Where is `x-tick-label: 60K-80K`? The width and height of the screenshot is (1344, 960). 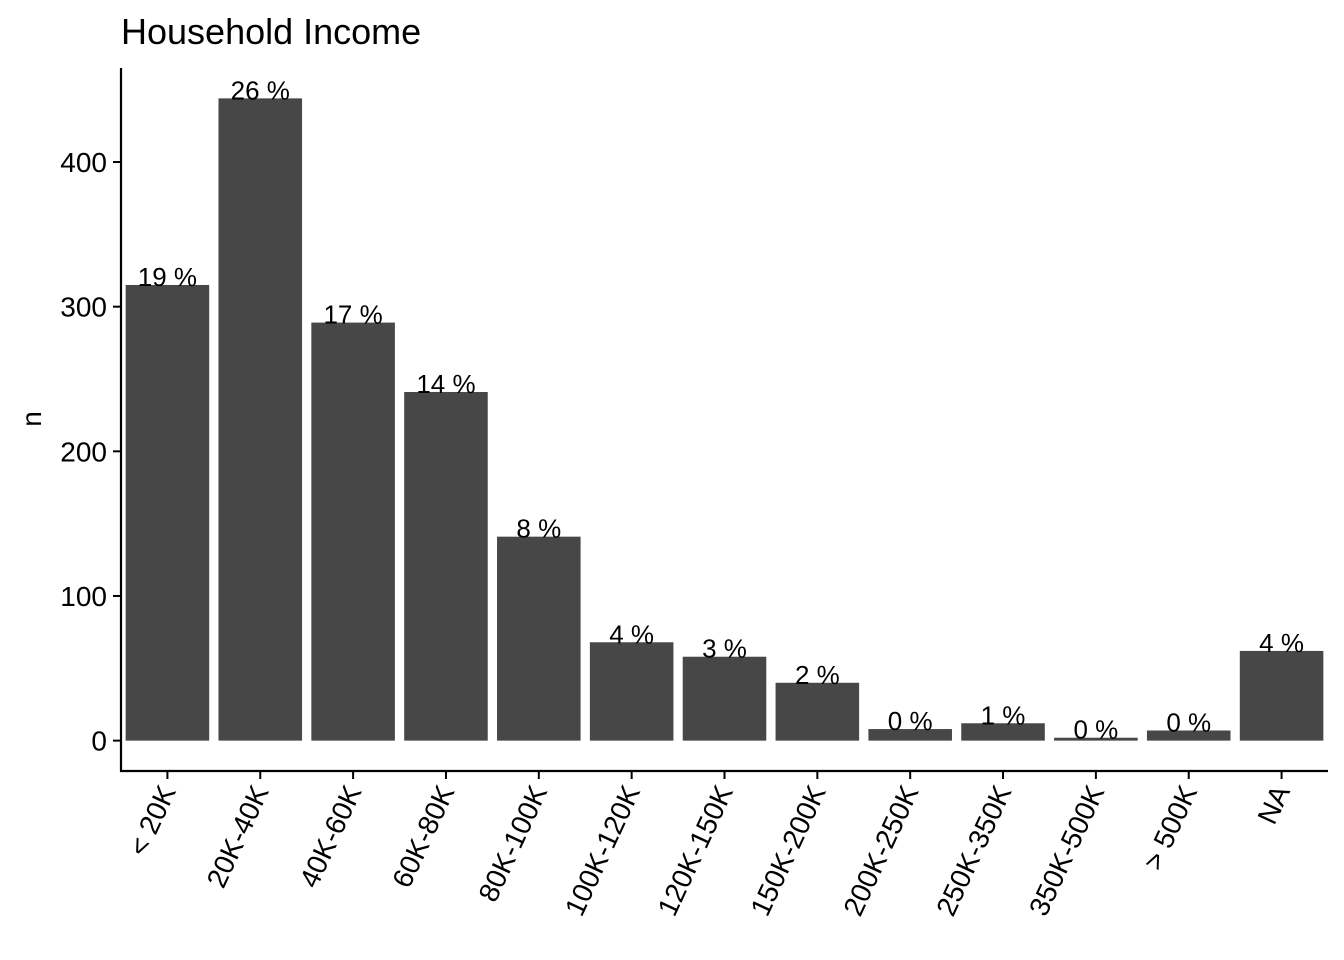
x-tick-label: 60K-80K is located at coordinates (423, 836).